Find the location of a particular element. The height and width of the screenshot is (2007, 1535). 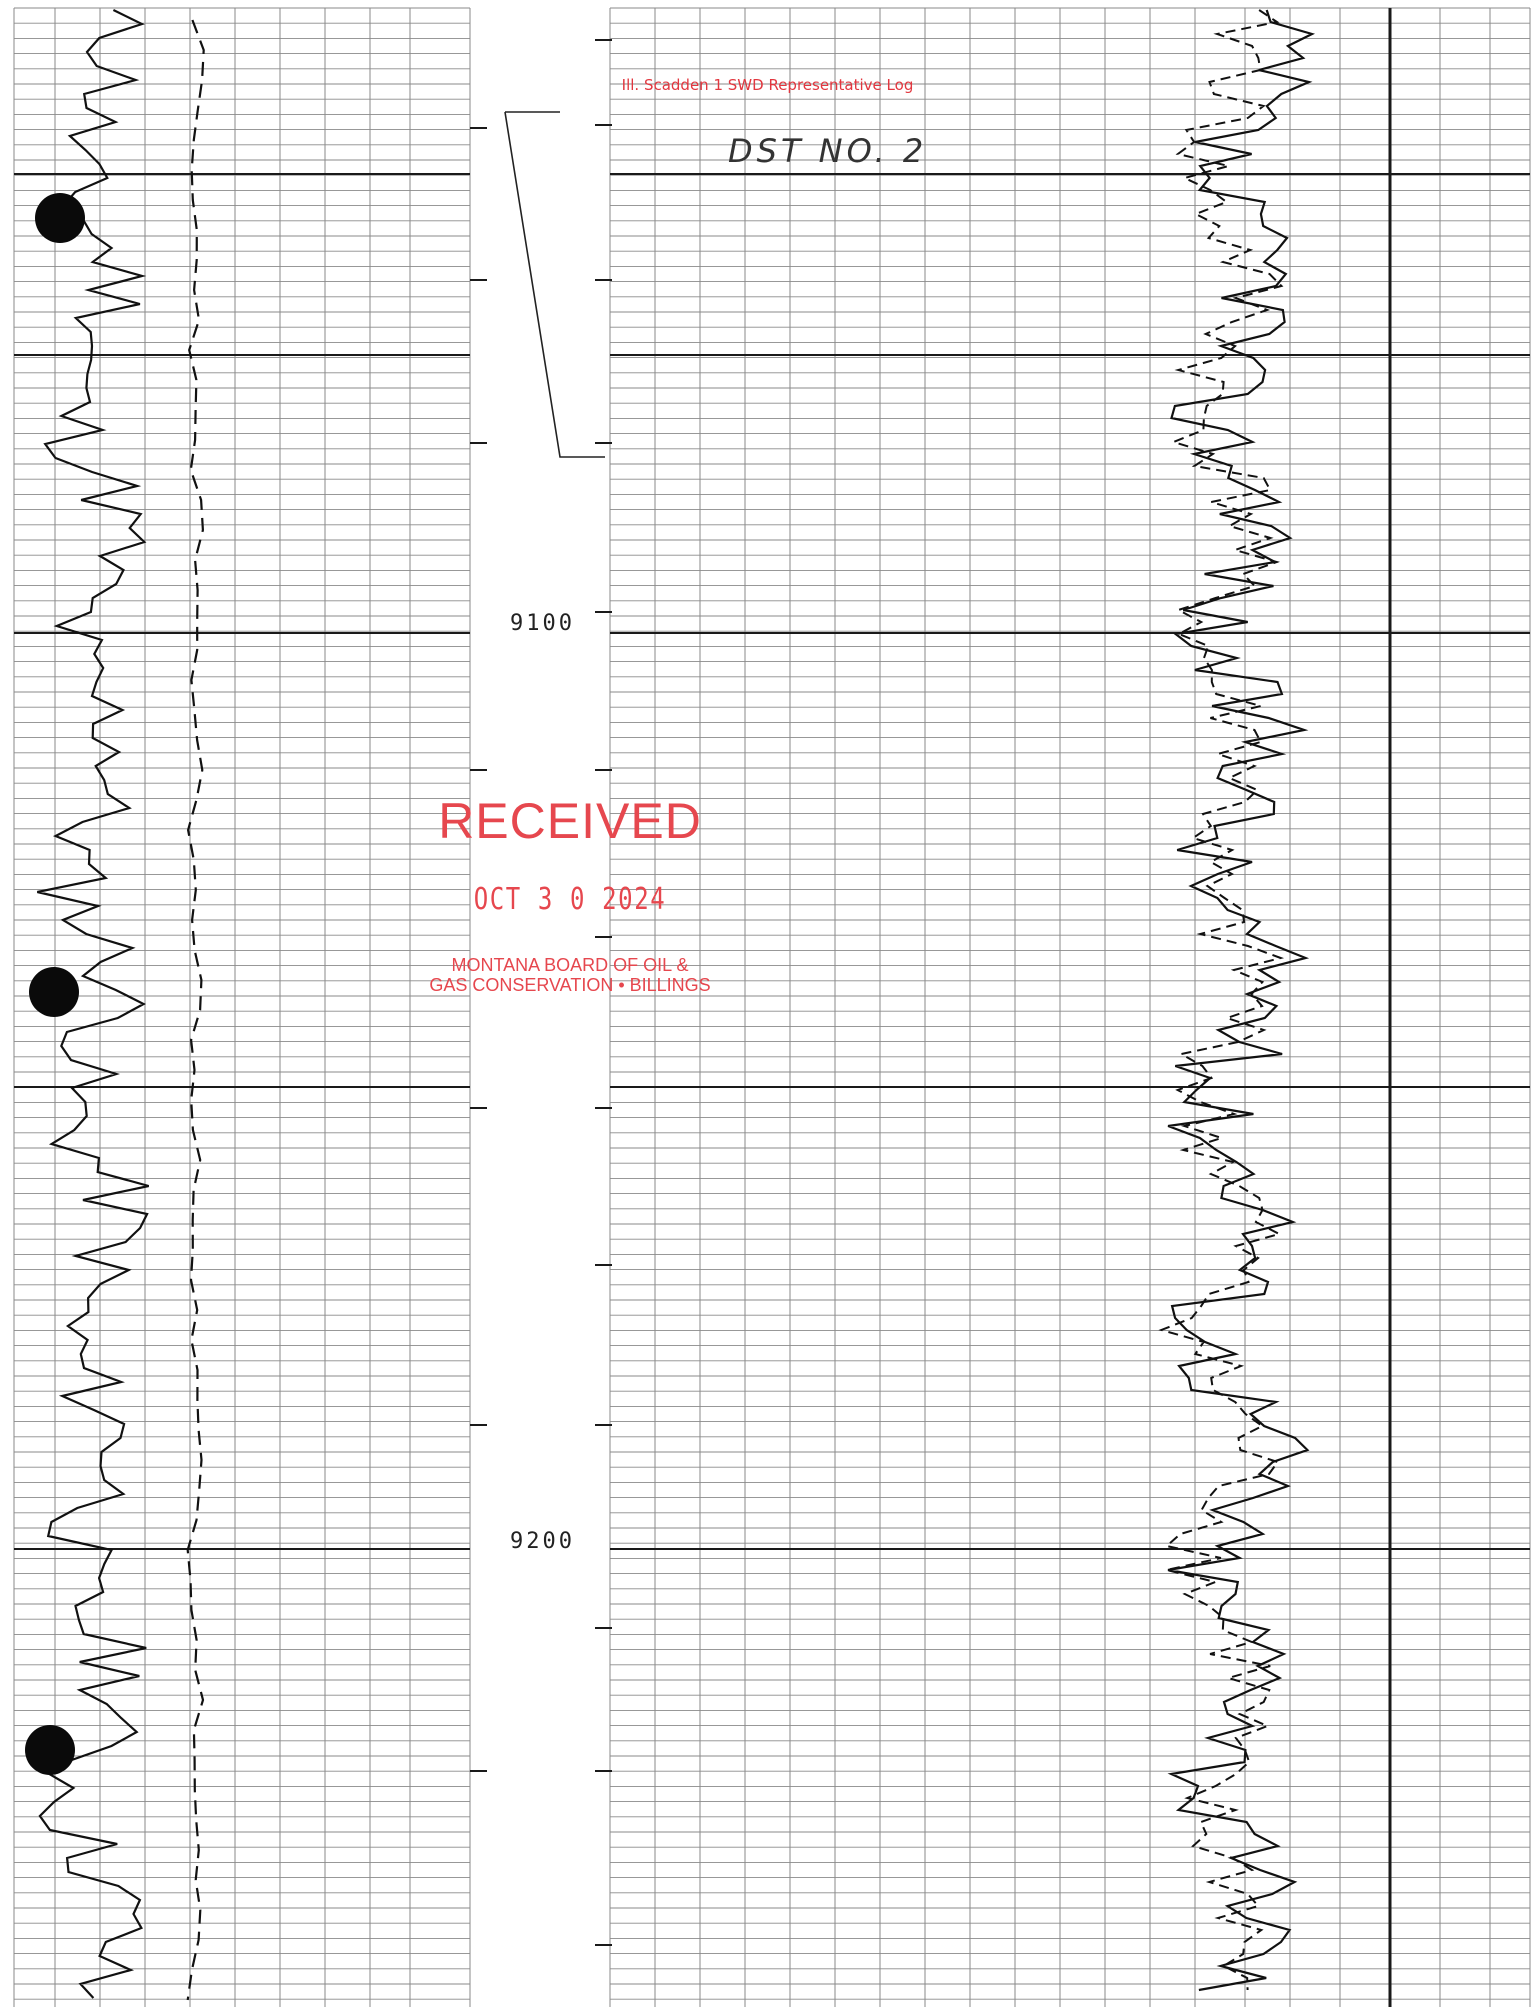

depth-ticks is located at coordinates (541, 992).